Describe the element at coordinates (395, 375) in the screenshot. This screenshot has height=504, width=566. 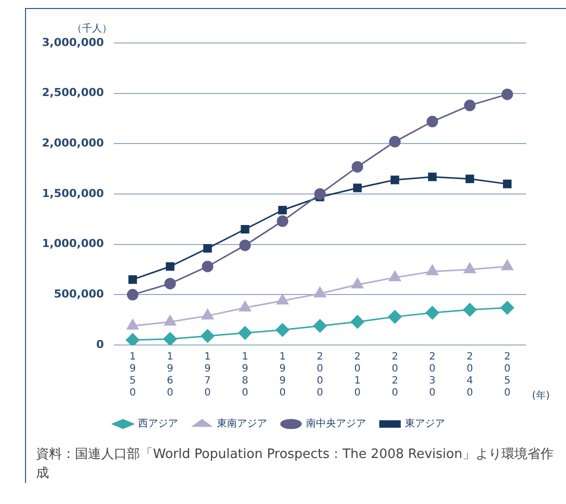
I see `x-tick-label: 2020` at that location.